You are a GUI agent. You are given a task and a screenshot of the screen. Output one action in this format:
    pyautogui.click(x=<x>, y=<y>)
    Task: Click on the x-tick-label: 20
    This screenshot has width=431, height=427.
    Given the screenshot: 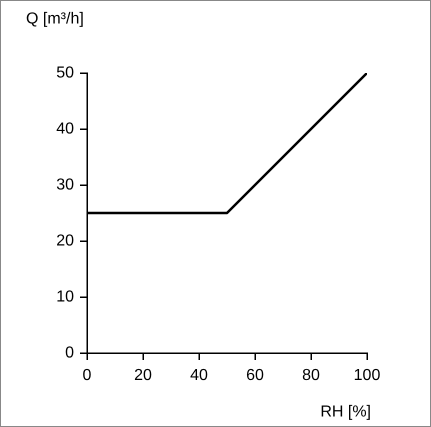 What is the action you would take?
    pyautogui.click(x=143, y=375)
    